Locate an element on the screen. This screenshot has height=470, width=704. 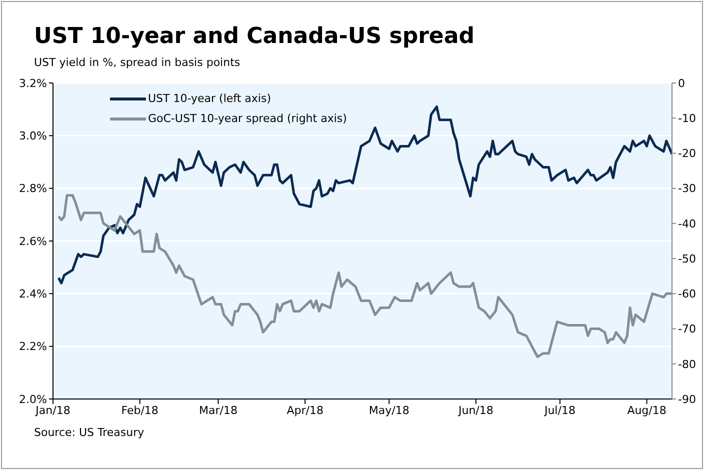
legend-label: GoC-UST 10-year spread (right axis) is located at coordinates (247, 119).